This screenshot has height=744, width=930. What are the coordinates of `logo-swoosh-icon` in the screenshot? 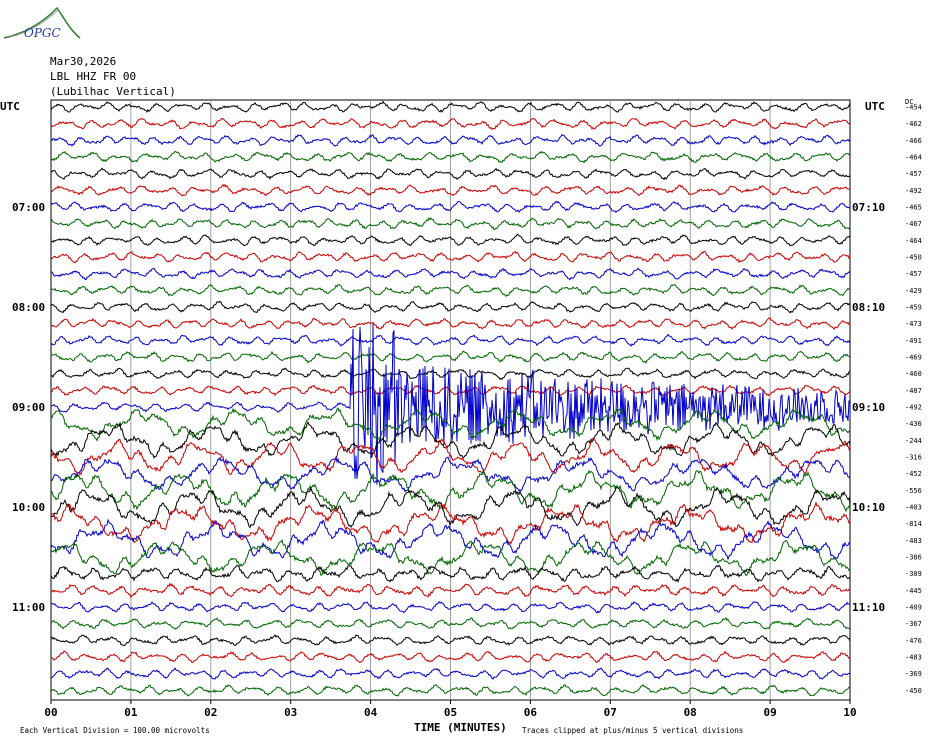 It's located at (42, 22).